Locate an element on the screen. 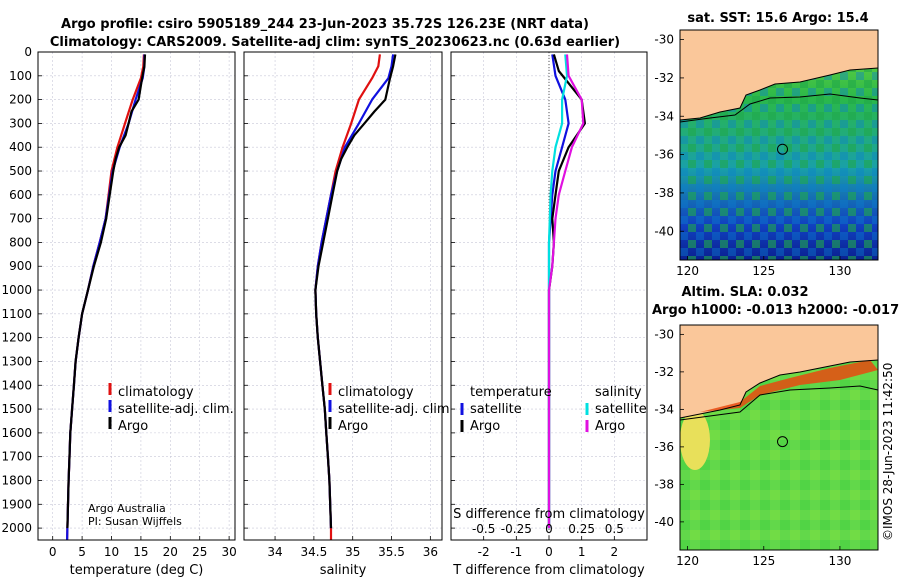 The image size is (900, 580). top-xtick-label: 0 is located at coordinates (549, 529).